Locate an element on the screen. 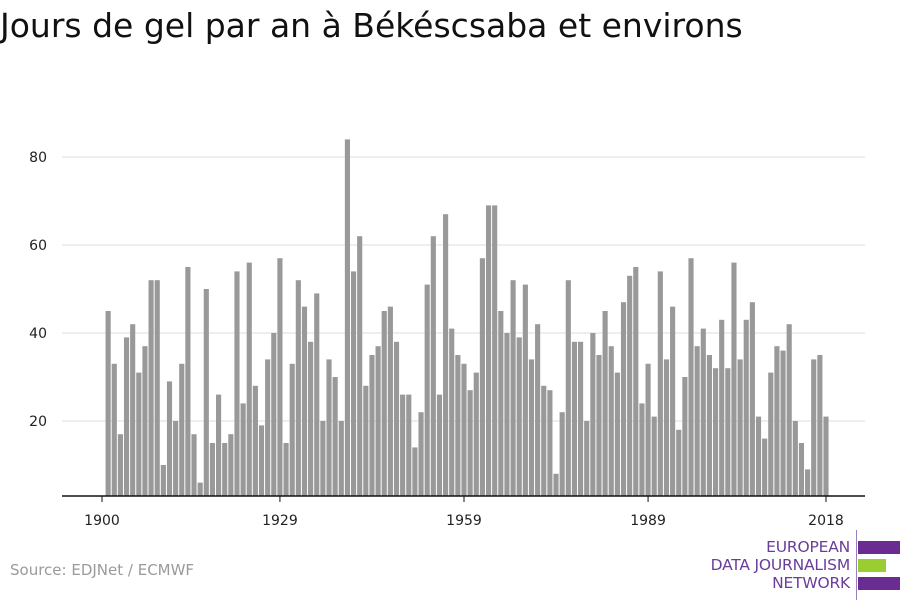 This screenshot has width=900, height=600. bar-1963 is located at coordinates (488, 350).